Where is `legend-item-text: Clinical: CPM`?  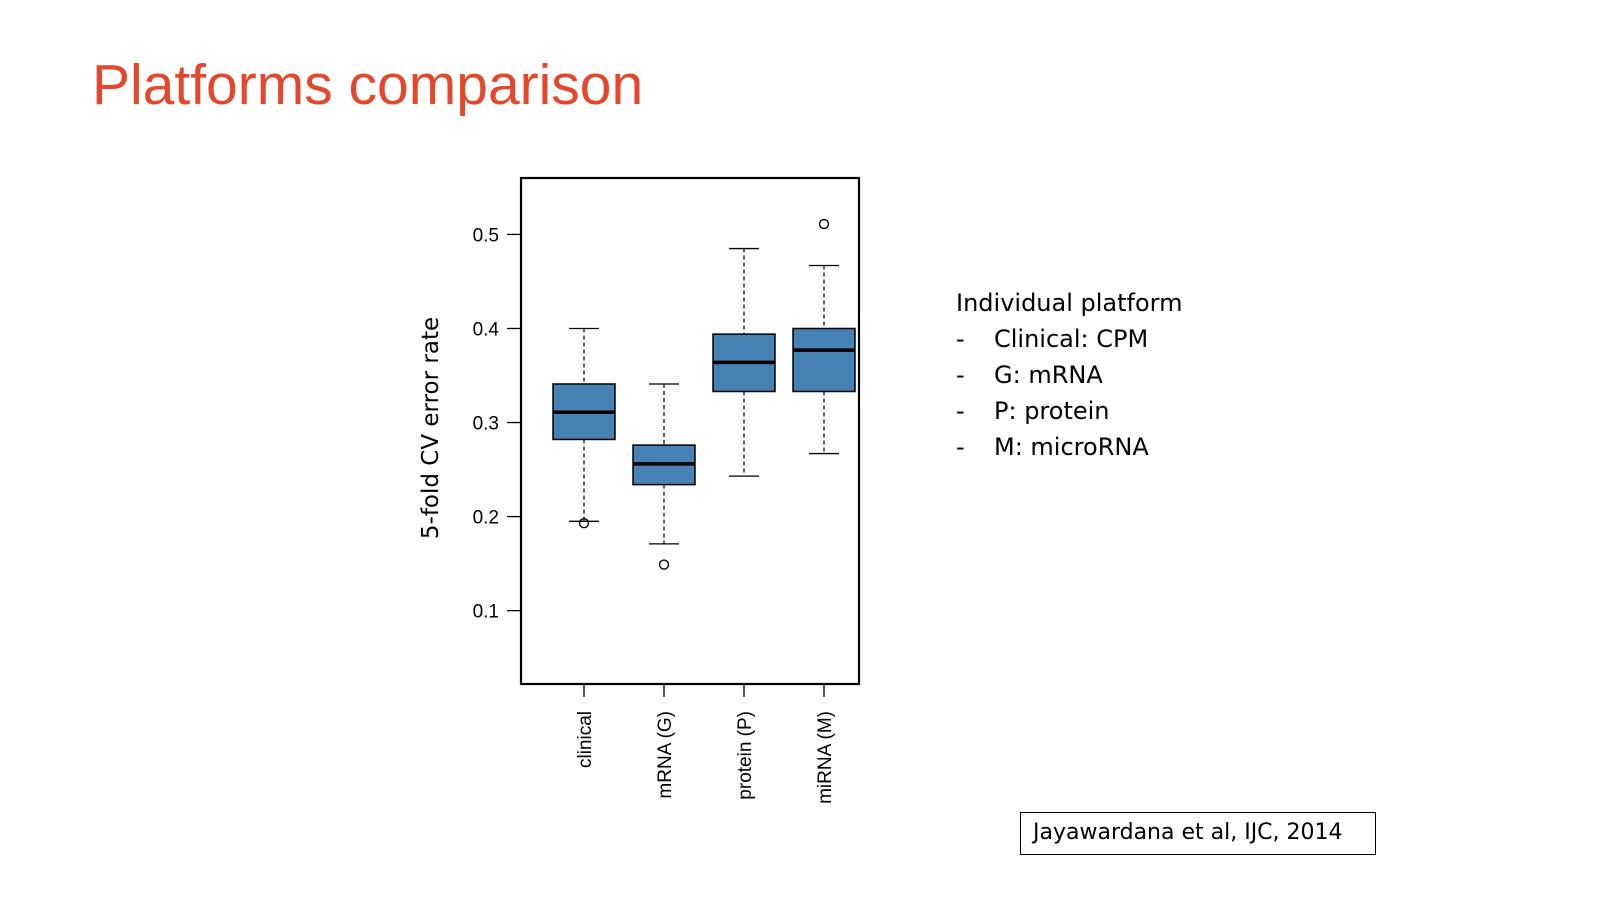
legend-item-text: Clinical: CPM is located at coordinates (1071, 339).